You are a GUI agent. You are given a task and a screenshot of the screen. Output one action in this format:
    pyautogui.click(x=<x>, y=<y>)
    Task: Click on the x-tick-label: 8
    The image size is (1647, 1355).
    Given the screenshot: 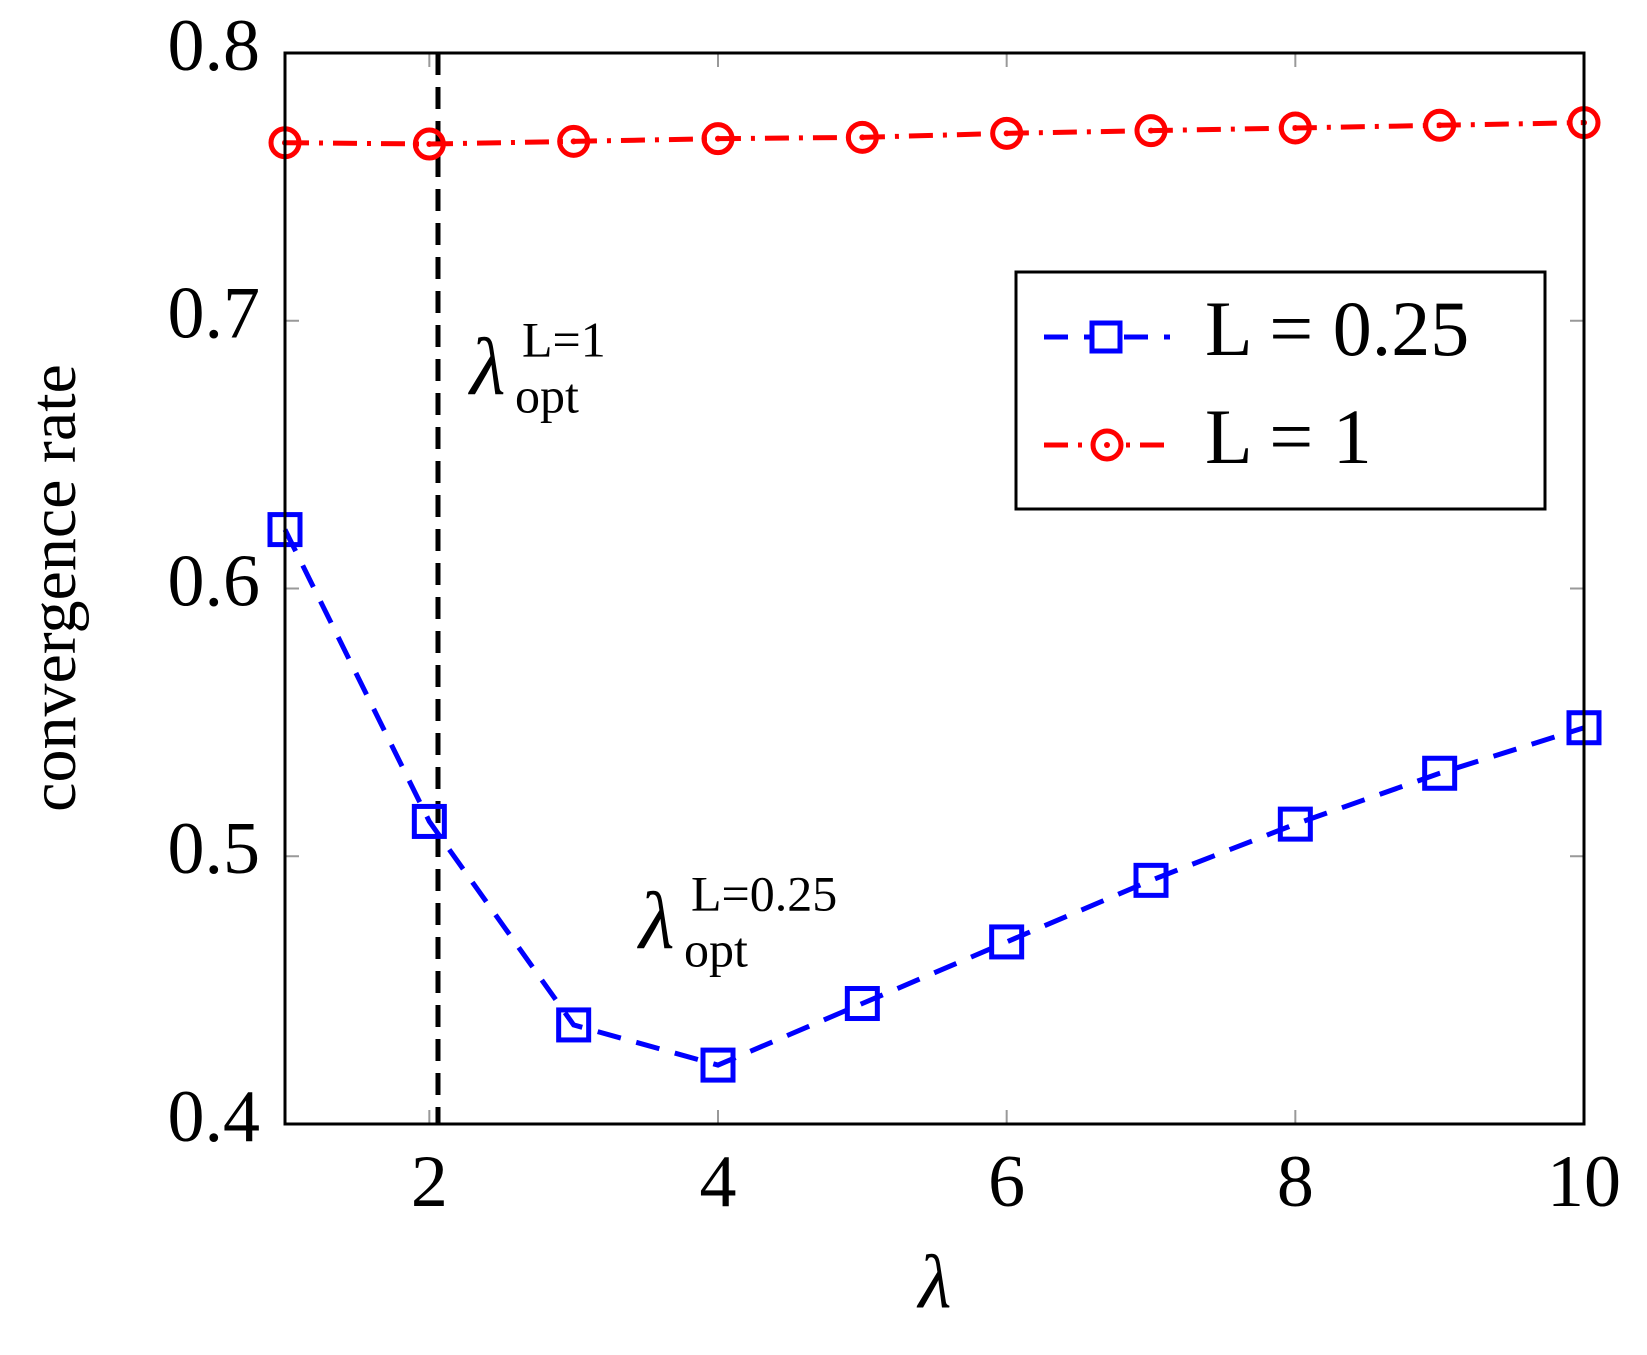 What is the action you would take?
    pyautogui.click(x=1295, y=1182)
    